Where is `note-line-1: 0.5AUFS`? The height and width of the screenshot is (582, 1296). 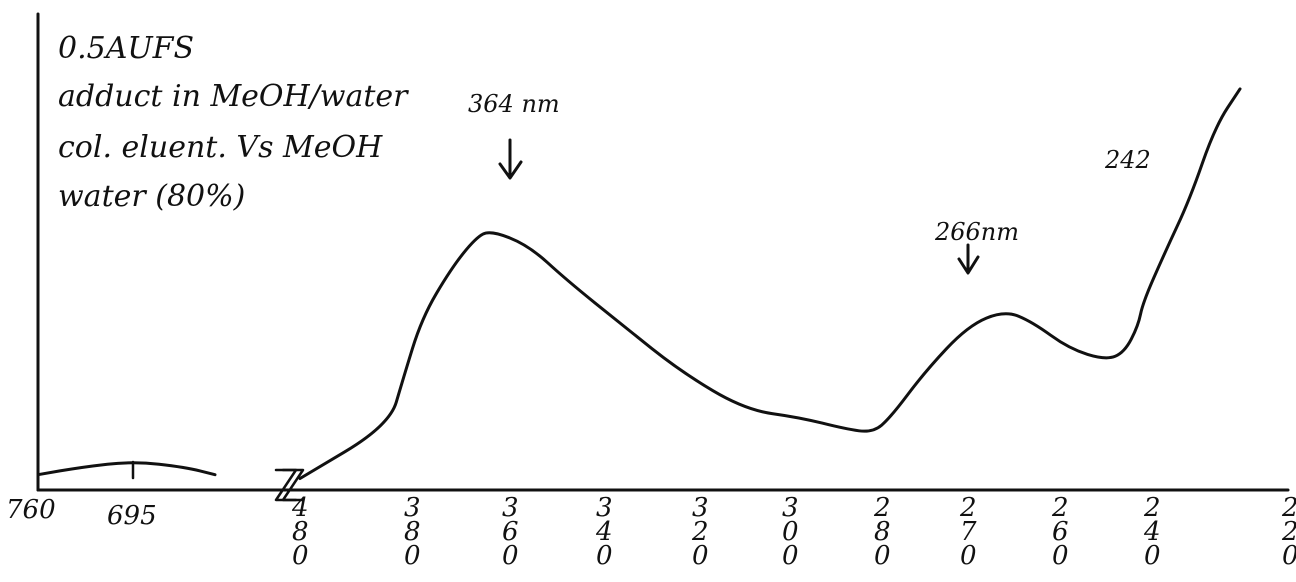 note-line-1: 0.5AUFS is located at coordinates (126, 48).